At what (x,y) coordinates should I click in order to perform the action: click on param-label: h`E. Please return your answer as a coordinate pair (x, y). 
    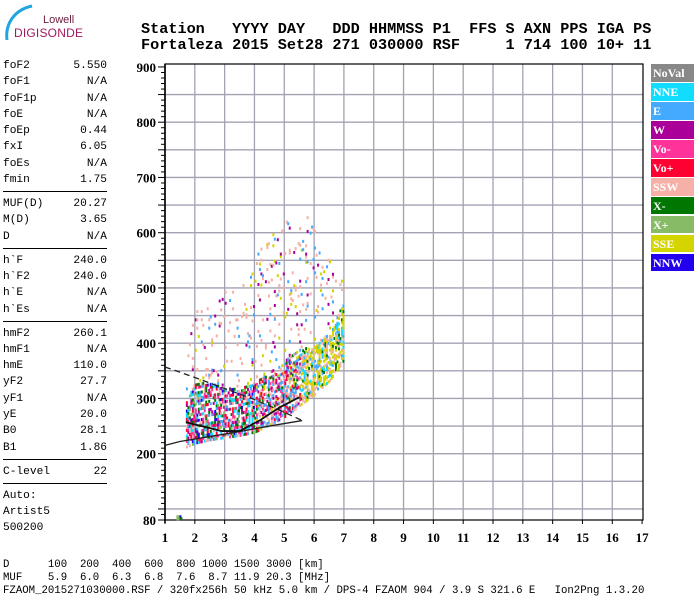
    Looking at the image, I should click on (13, 293).